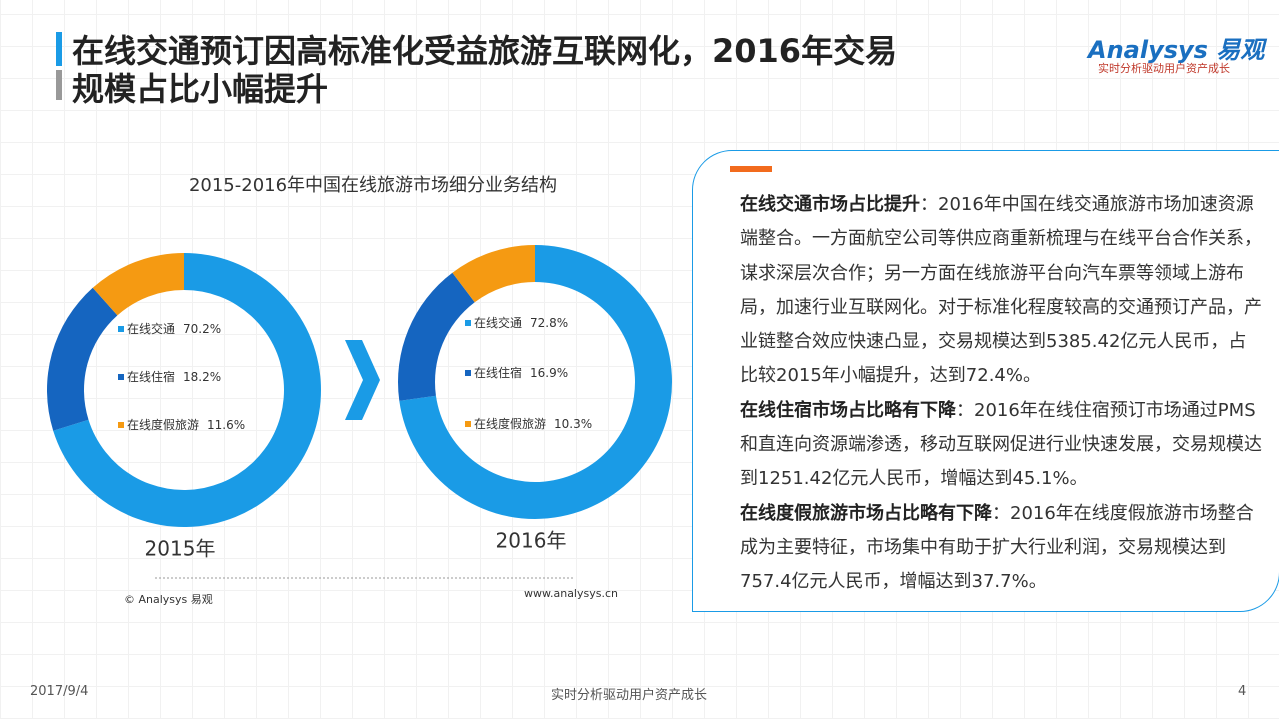 The width and height of the screenshot is (1279, 719). I want to click on logo: Analysys 易观, so click(1176, 50).